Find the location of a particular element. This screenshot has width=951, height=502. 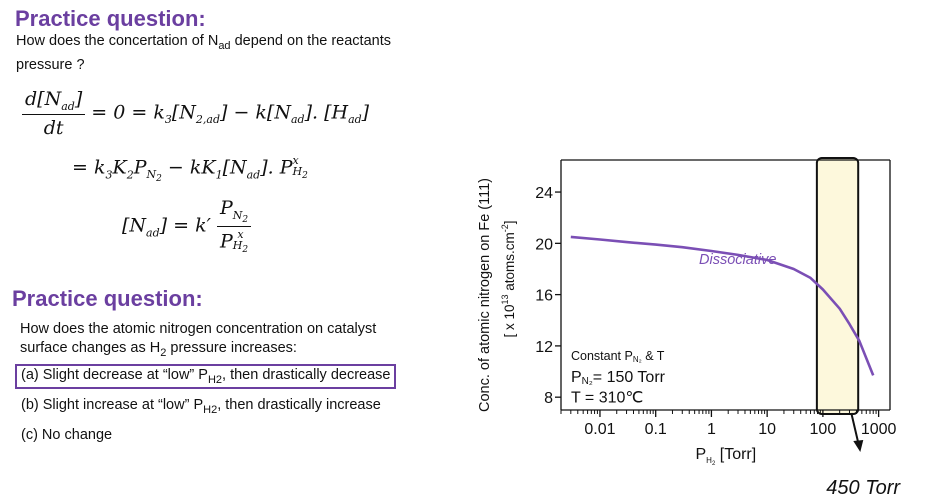

question-1-line-2: pressure ? is located at coordinates (50, 64).